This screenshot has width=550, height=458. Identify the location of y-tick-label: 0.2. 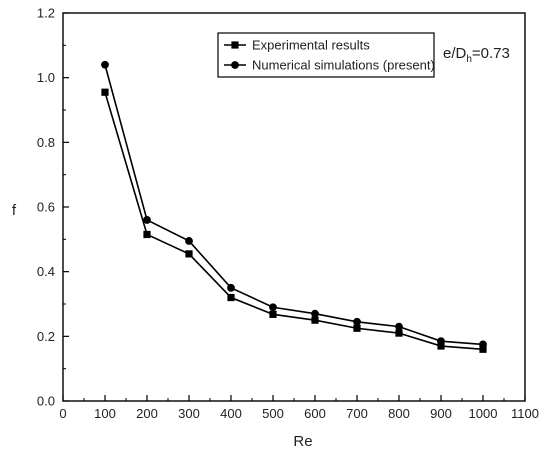
(46, 336).